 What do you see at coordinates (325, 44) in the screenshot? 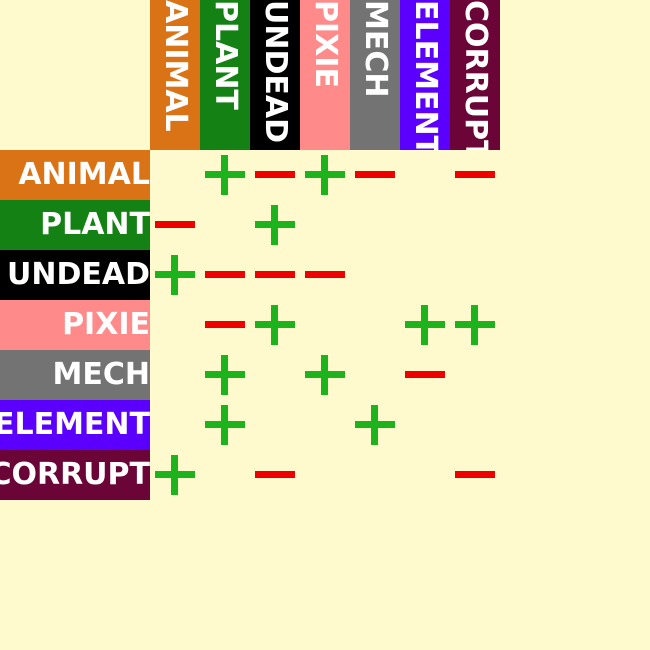
I see `column-header-label: PIXIE` at bounding box center [325, 44].